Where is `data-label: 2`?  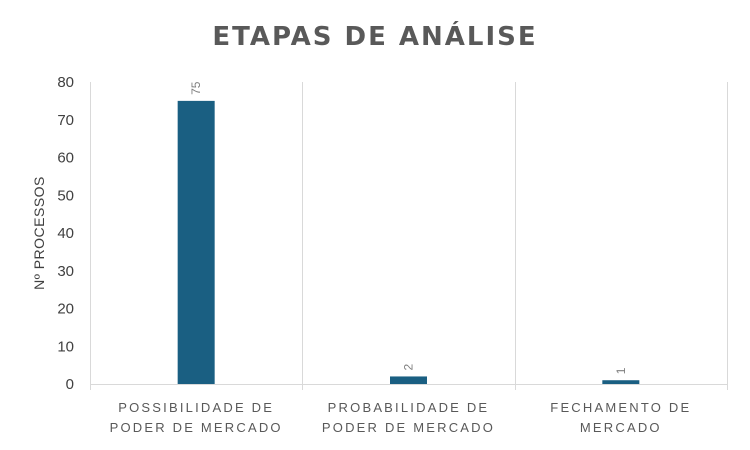 data-label: 2 is located at coordinates (409, 366).